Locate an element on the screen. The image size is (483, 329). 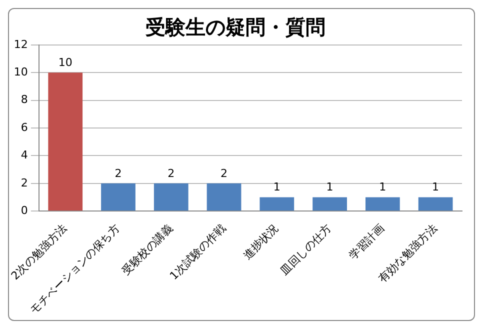
y-tick-label: 0 is located at coordinates (24, 210).